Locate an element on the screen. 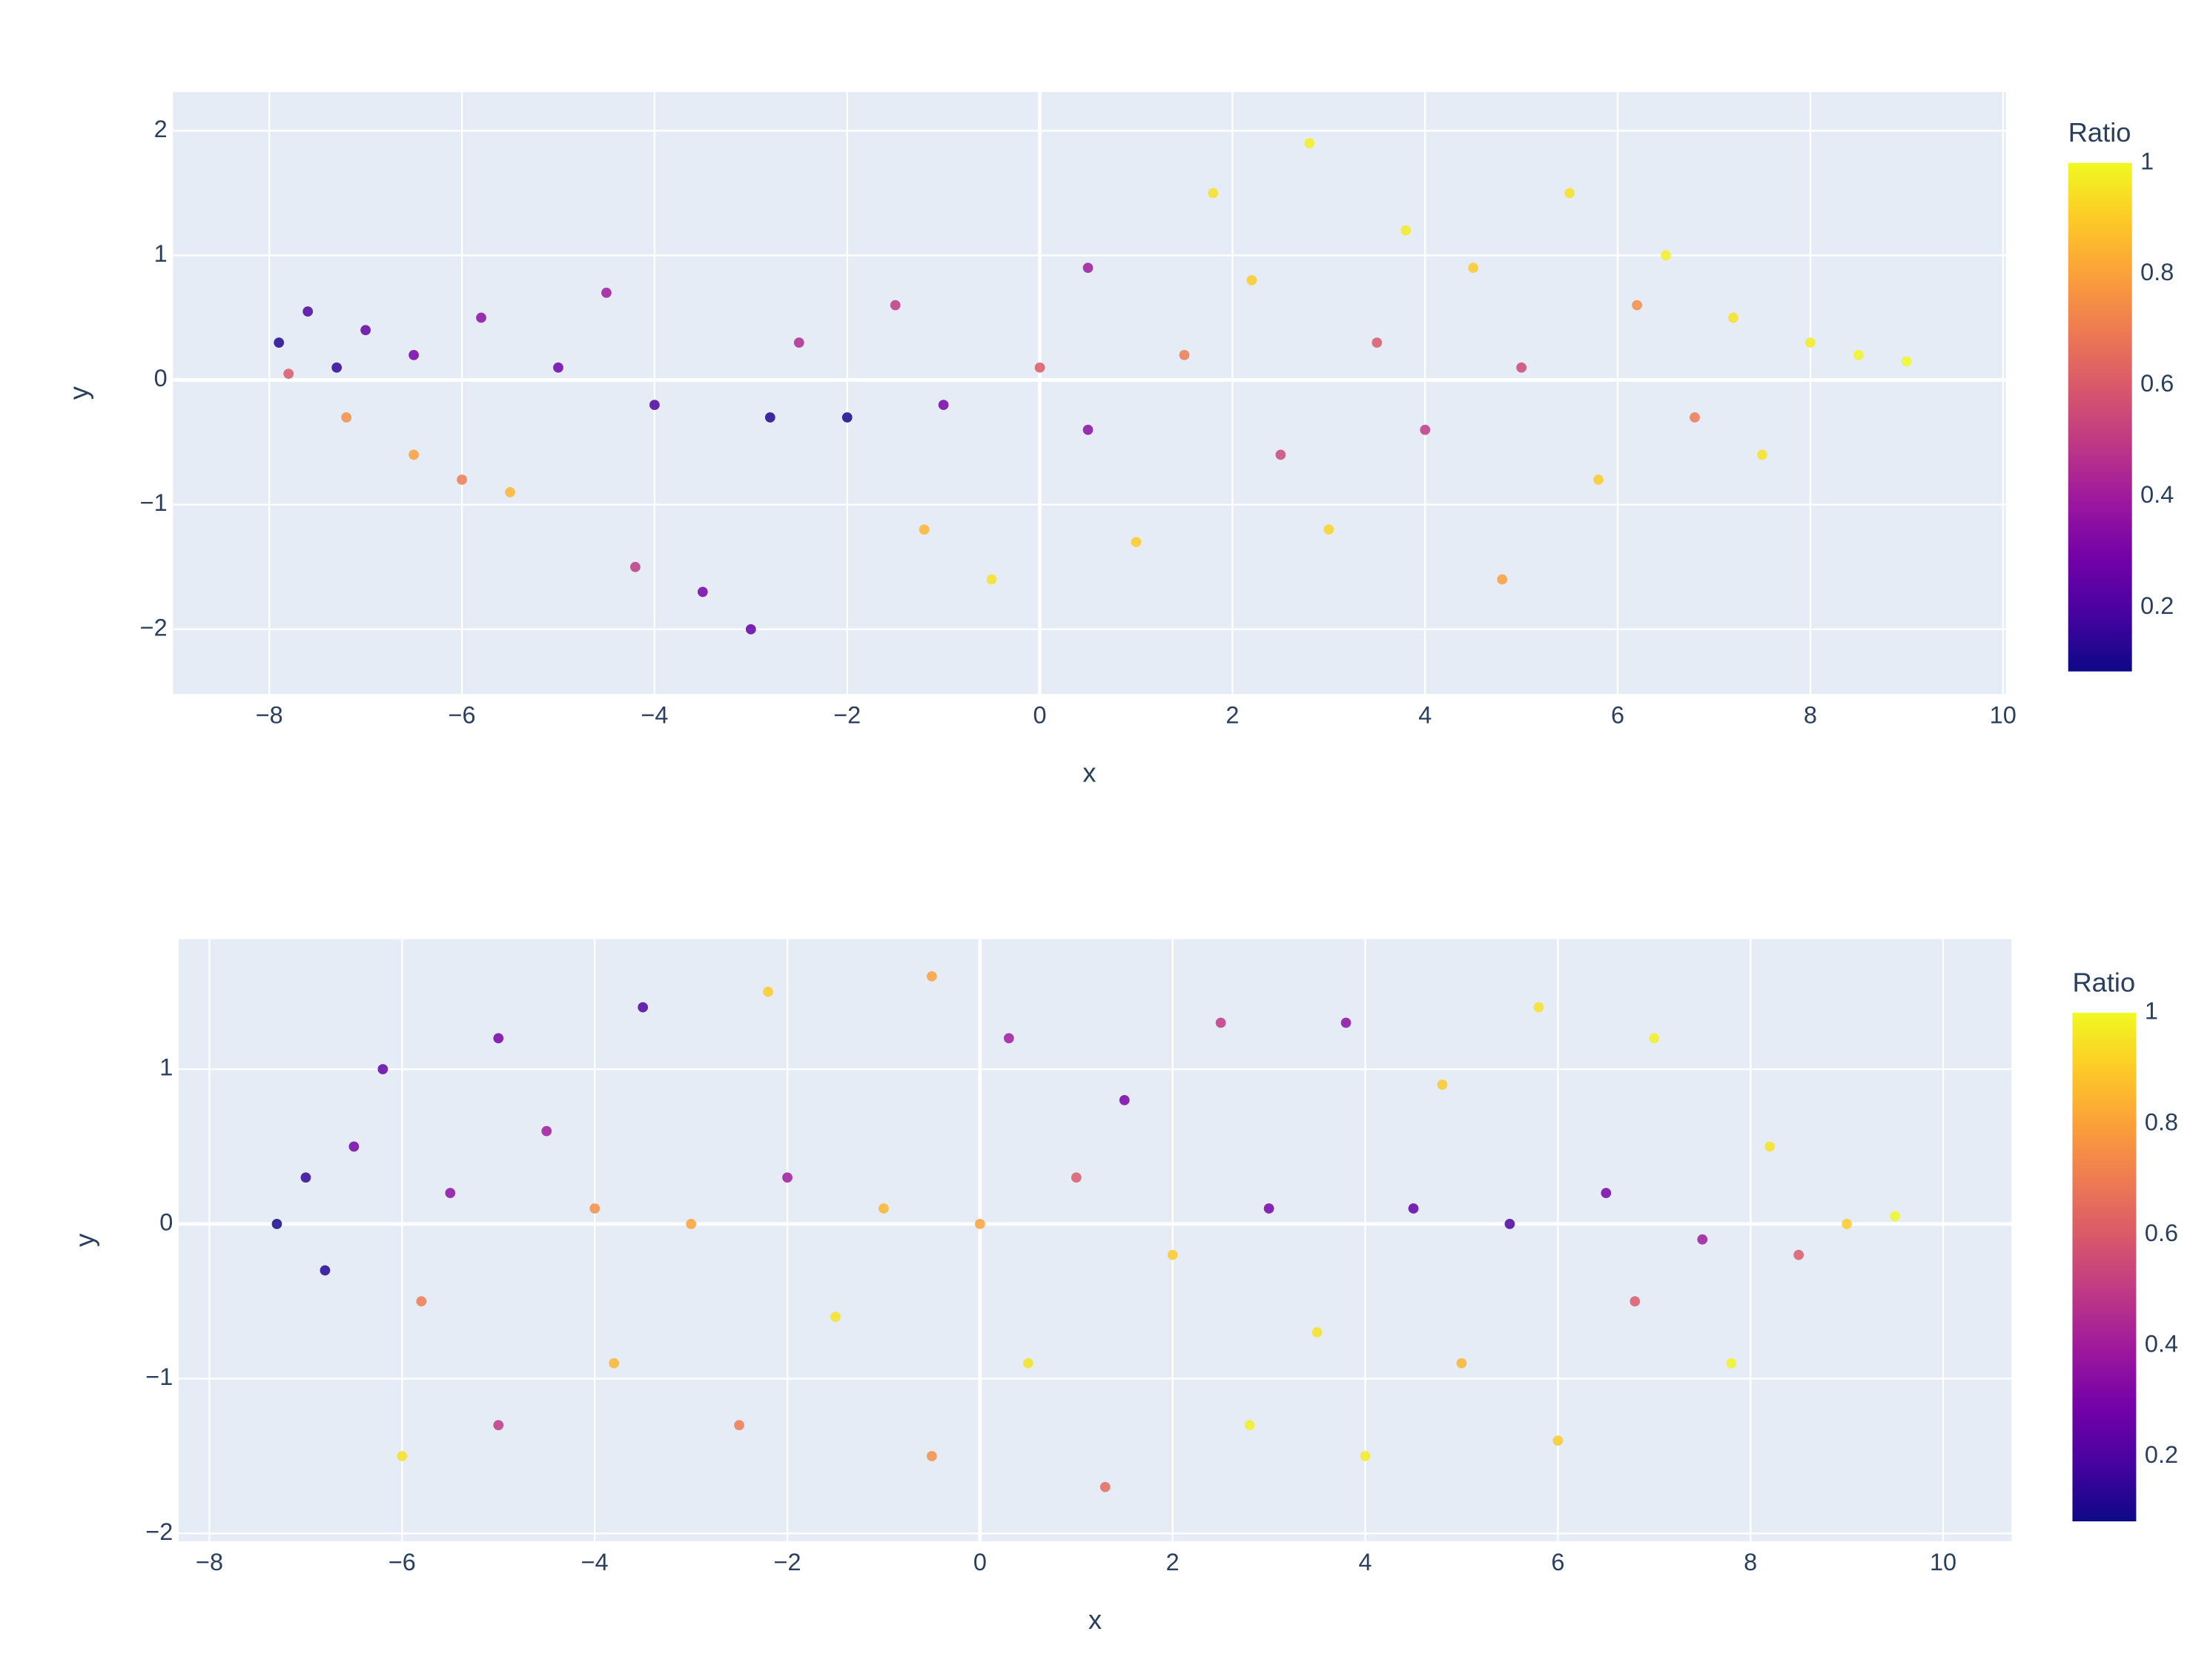  y-tick-label: −1 is located at coordinates (154, 502).